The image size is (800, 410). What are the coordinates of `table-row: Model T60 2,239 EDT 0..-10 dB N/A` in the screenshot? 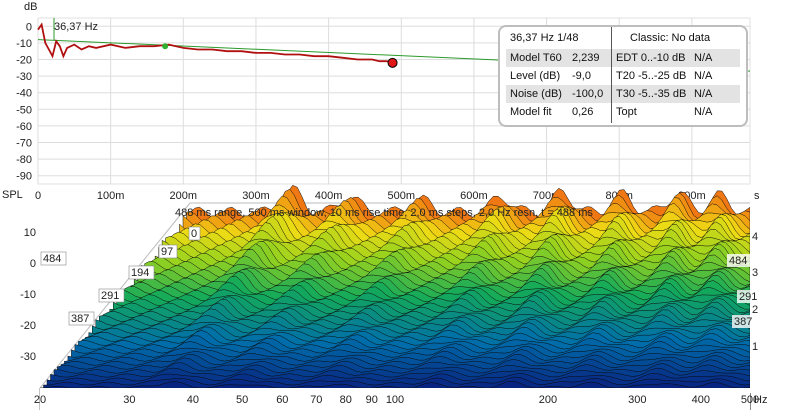 It's located at (623, 58).